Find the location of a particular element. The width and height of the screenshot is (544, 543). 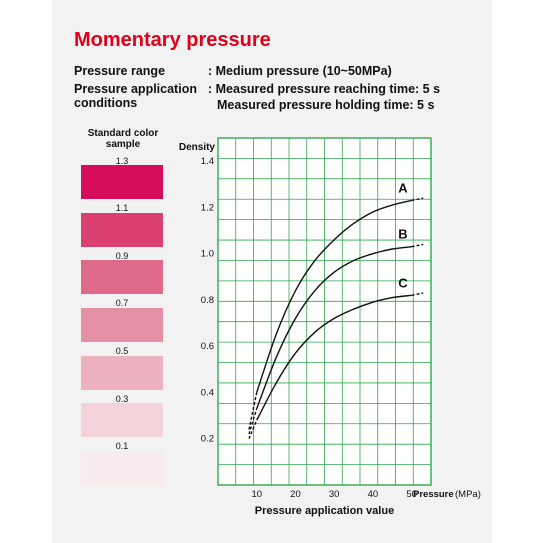

x-tick-label: 20 is located at coordinates (295, 494).